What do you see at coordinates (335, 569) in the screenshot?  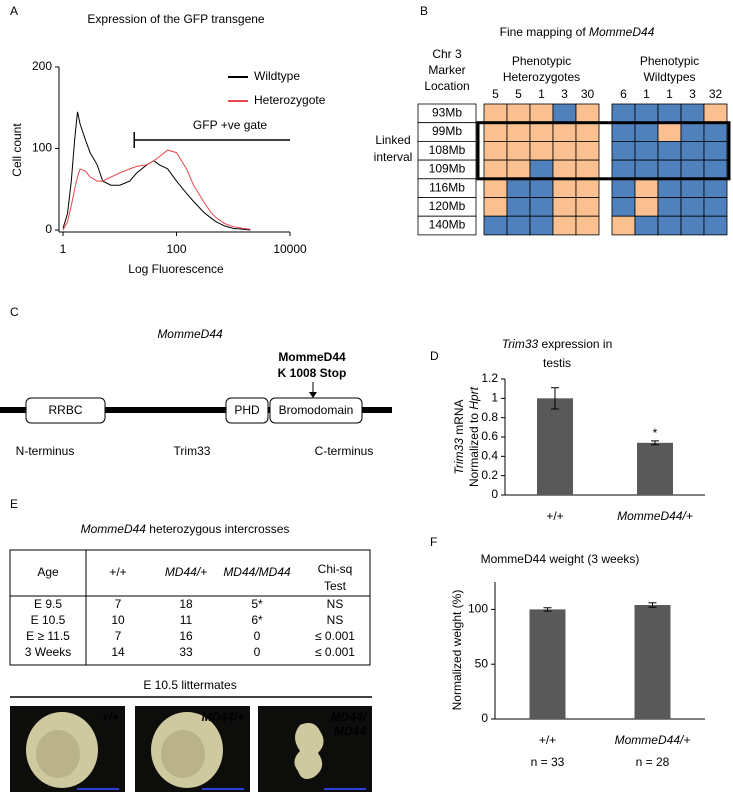 I see `column-header: Chi-sq` at bounding box center [335, 569].